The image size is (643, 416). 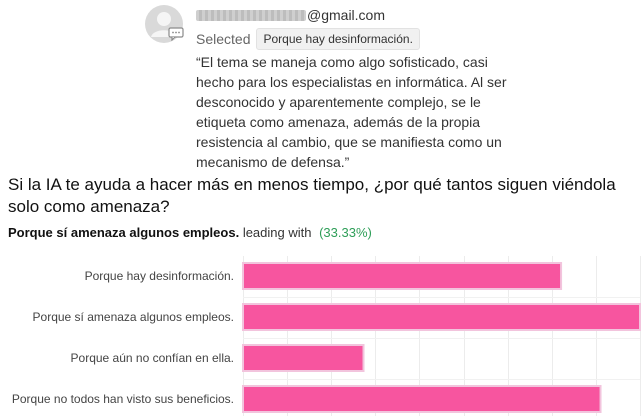 I want to click on user-avatar-icon, so click(x=165, y=25).